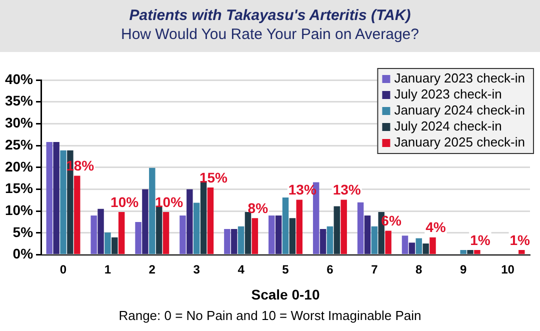 The image size is (540, 331). What do you see at coordinates (448, 126) in the screenshot?
I see `legend-label: July 2024 check-in` at bounding box center [448, 126].